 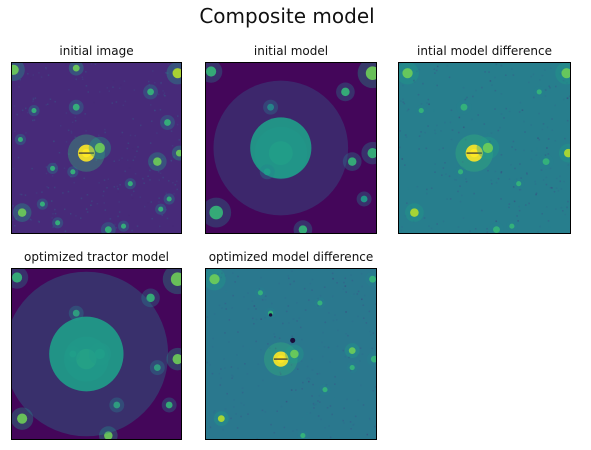 What do you see at coordinates (484, 51) in the screenshot?
I see `panel-title: intial model difference` at bounding box center [484, 51].